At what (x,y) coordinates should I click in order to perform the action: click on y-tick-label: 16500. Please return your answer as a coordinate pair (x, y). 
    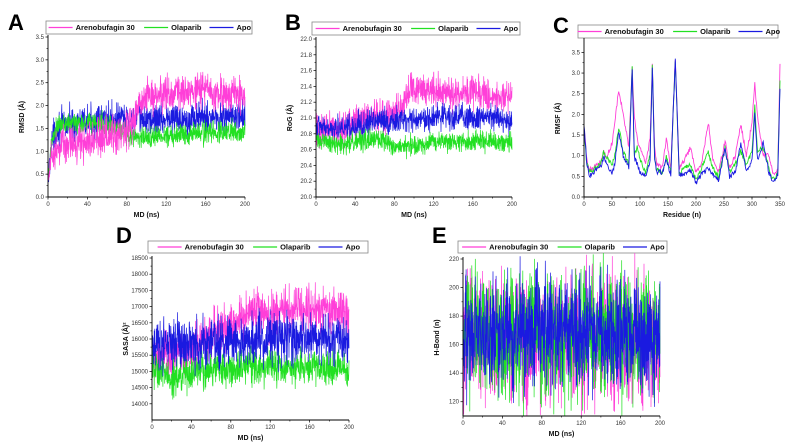
    Looking at the image, I should click on (139, 324).